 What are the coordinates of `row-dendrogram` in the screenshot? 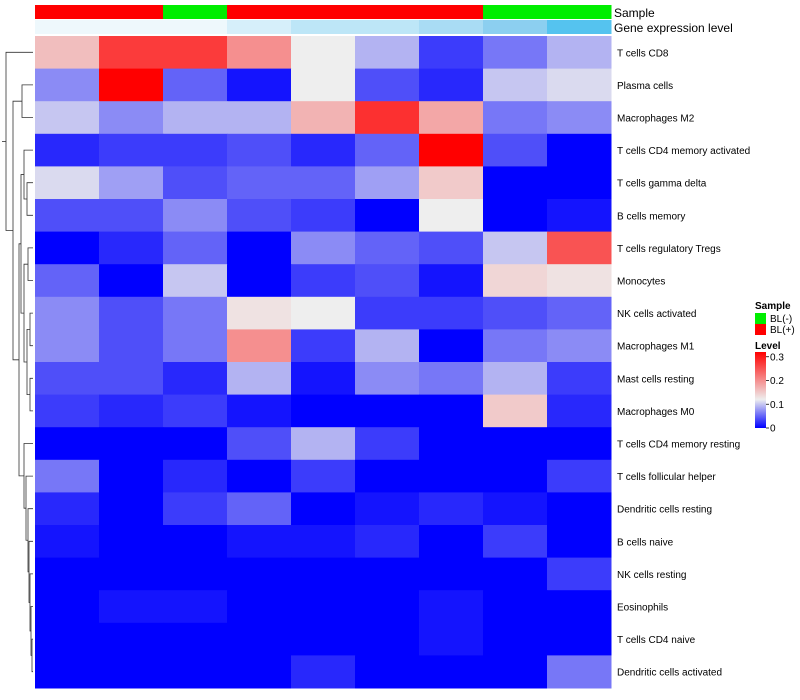 It's located at (17, 362).